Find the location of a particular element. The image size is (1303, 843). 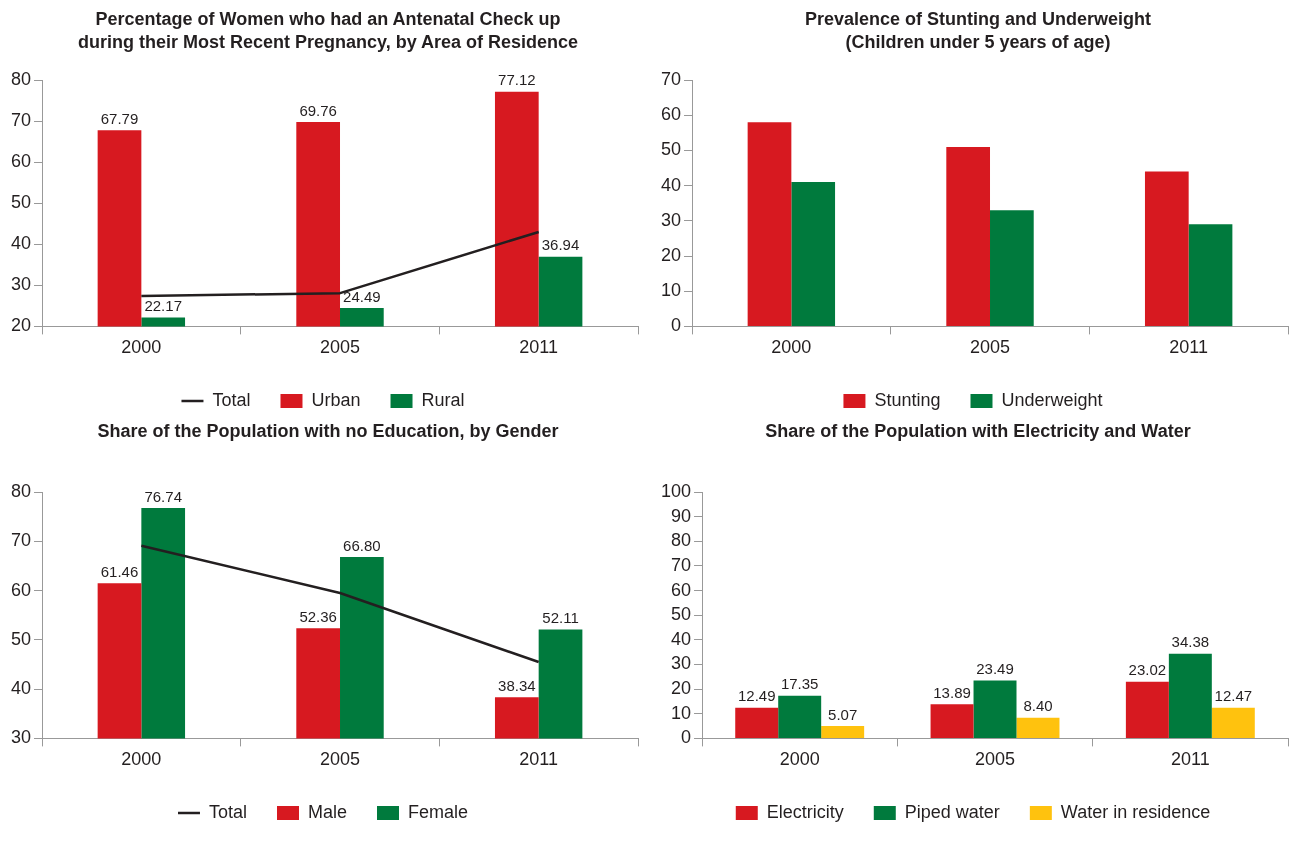

chart-title: Share of the Population with no Education, by Gender is located at coordinates (328, 431).